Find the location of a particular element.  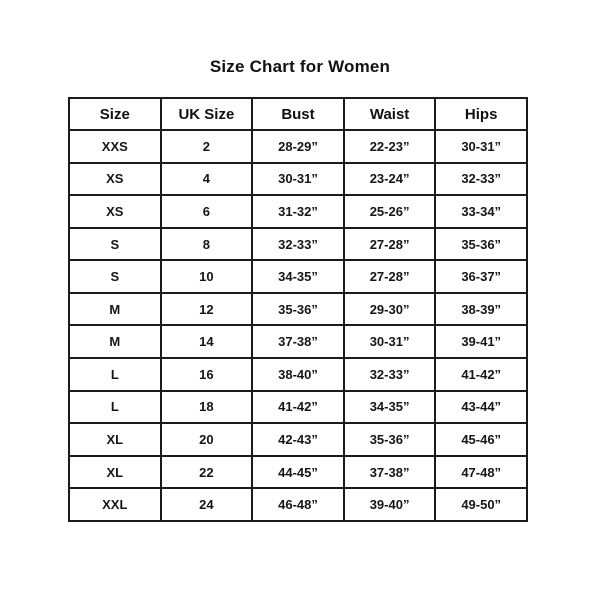

table-row: S 10 34-35” 27-28” 36-37” is located at coordinates (298, 276).